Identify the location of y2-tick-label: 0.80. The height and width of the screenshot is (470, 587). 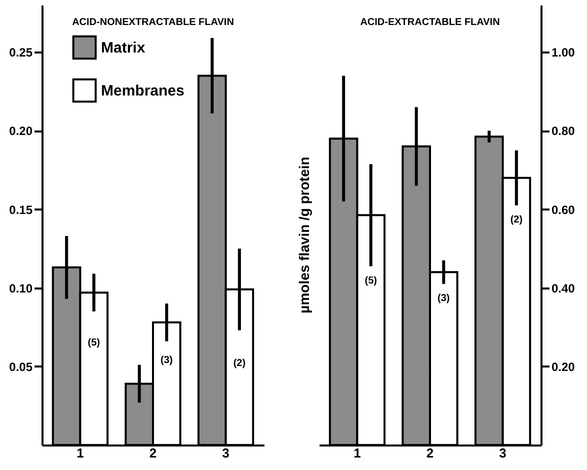
(564, 131).